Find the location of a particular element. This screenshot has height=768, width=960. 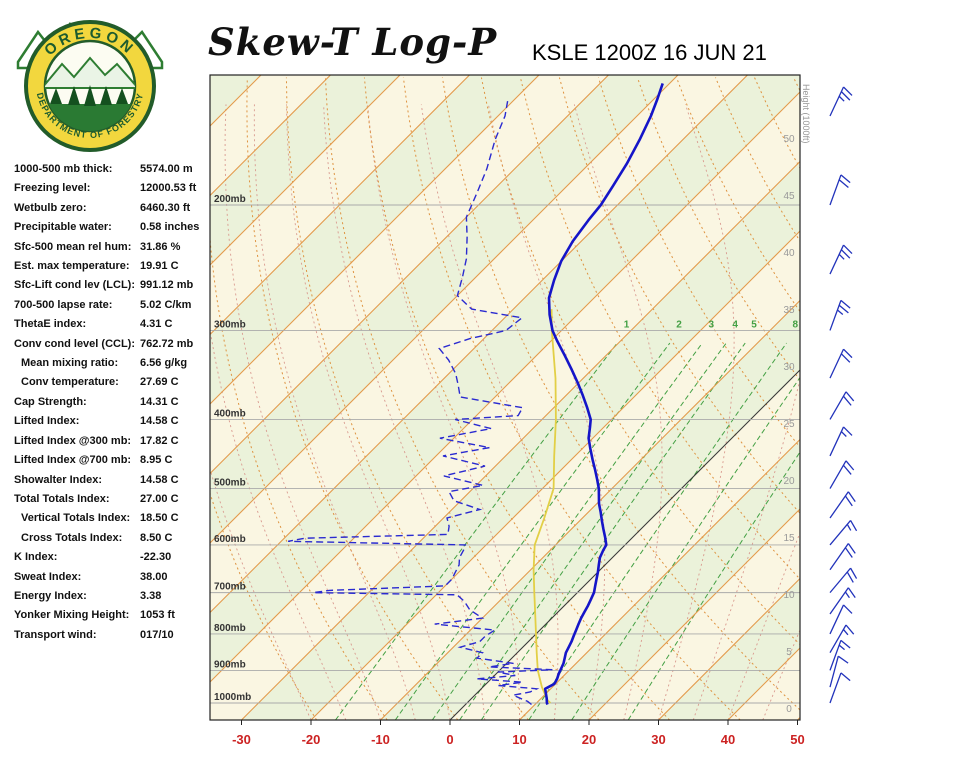

stat-row: Lifted Index @700 mb: 8.95 C is located at coordinates (115, 460).